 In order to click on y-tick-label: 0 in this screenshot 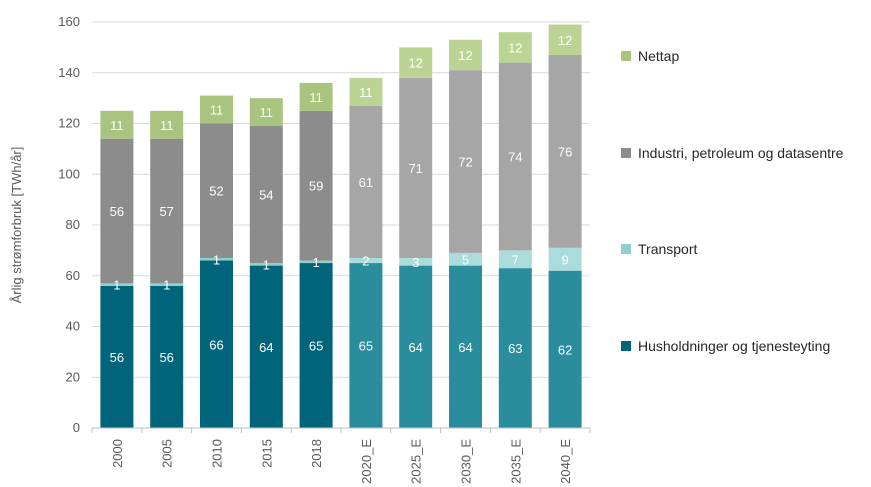, I will do `click(76, 427)`.